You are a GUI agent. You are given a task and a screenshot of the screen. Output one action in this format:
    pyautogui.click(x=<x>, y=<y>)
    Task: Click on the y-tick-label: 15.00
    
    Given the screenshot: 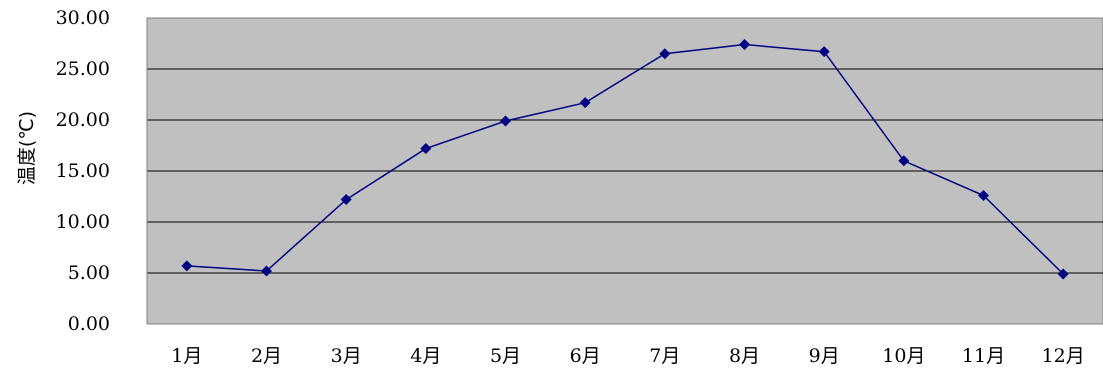 What is the action you would take?
    pyautogui.click(x=83, y=171)
    